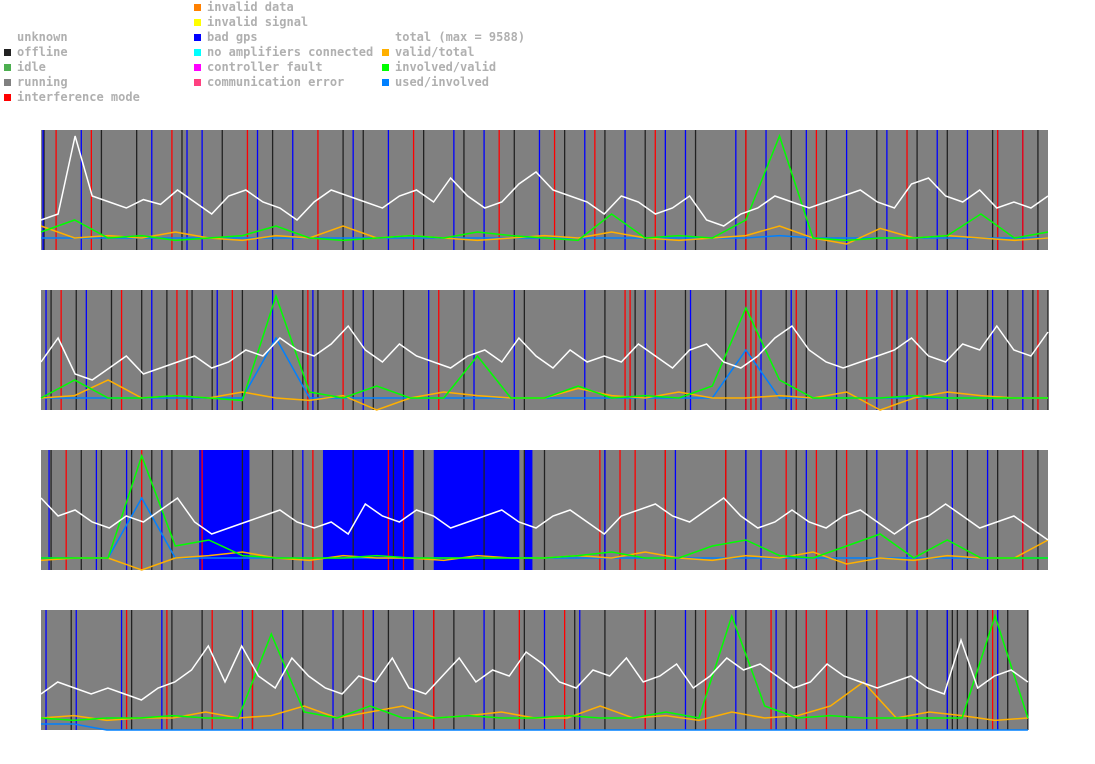  Describe the element at coordinates (446, 67) in the screenshot. I see `legend-label: involved/valid` at that location.